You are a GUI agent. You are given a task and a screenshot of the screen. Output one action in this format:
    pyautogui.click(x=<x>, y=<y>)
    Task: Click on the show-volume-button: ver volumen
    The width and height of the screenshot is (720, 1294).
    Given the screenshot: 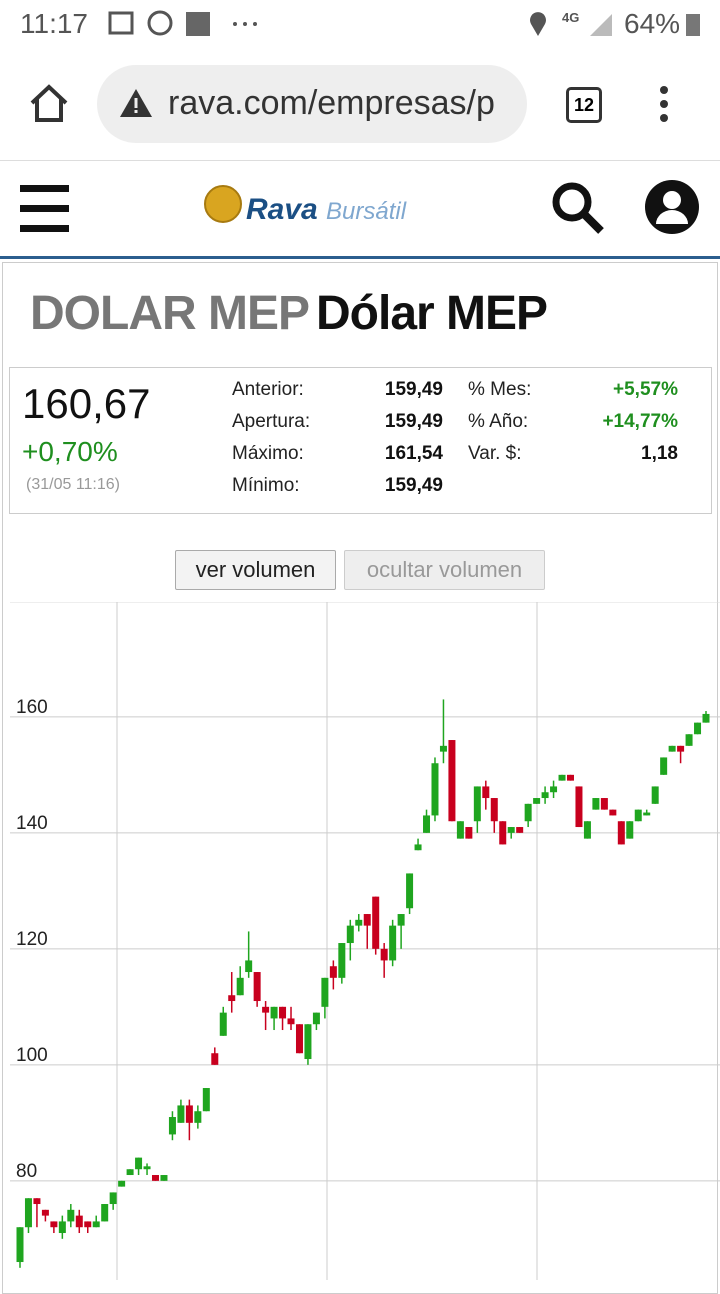 What is the action you would take?
    pyautogui.click(x=255, y=570)
    